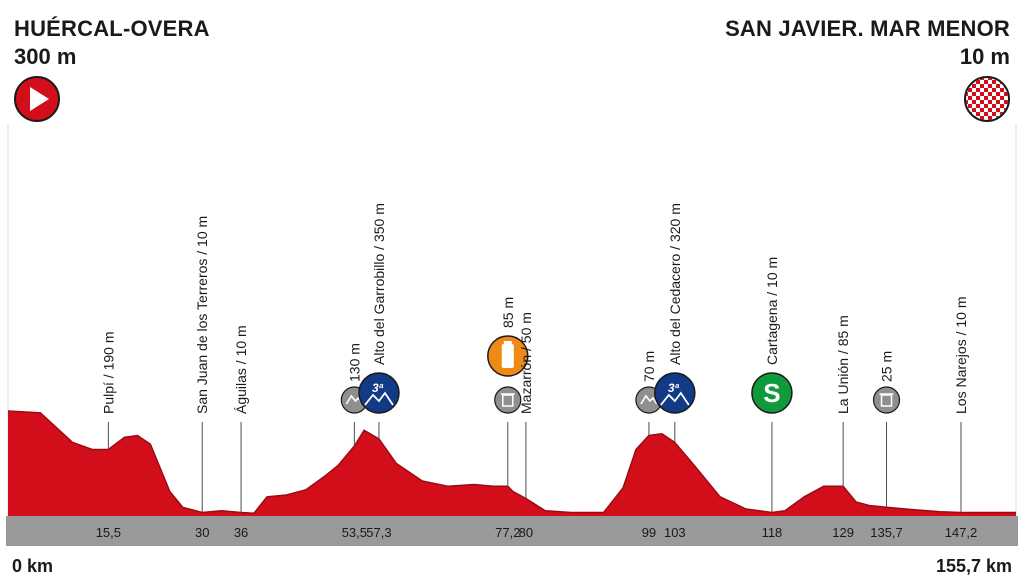 The width and height of the screenshot is (1024, 587). Describe the element at coordinates (675, 284) in the screenshot. I see `point-label: Alto del Cedacero / 320 m` at that location.